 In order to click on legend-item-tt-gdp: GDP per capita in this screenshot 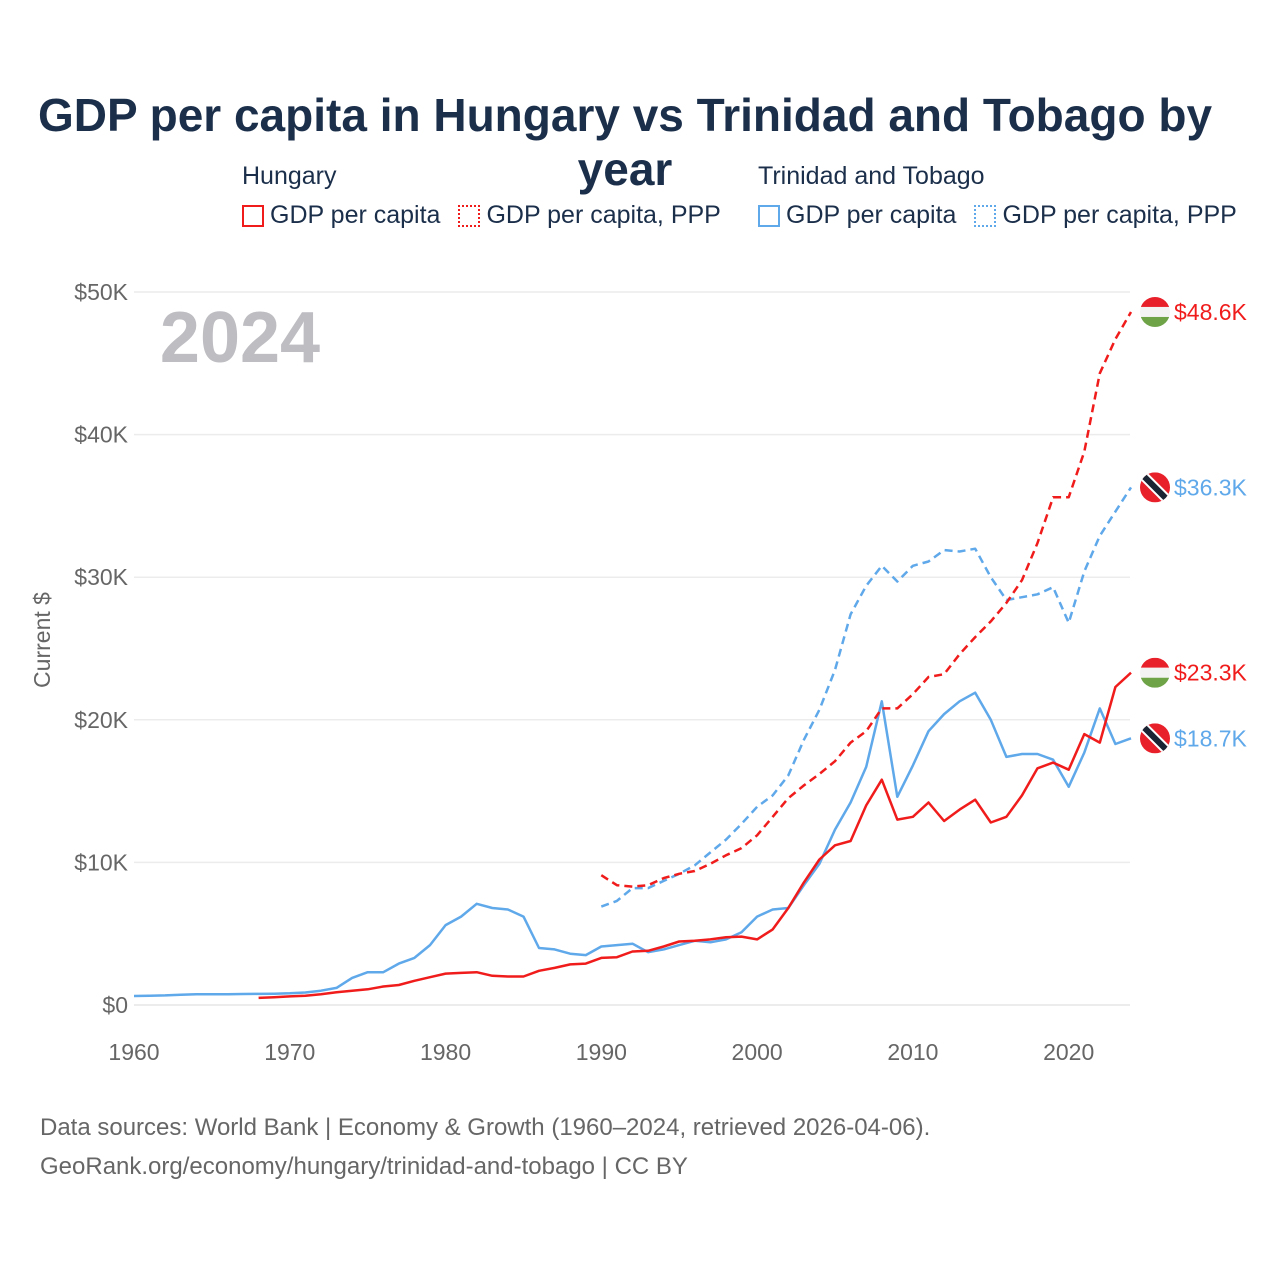, I will do `click(857, 215)`.